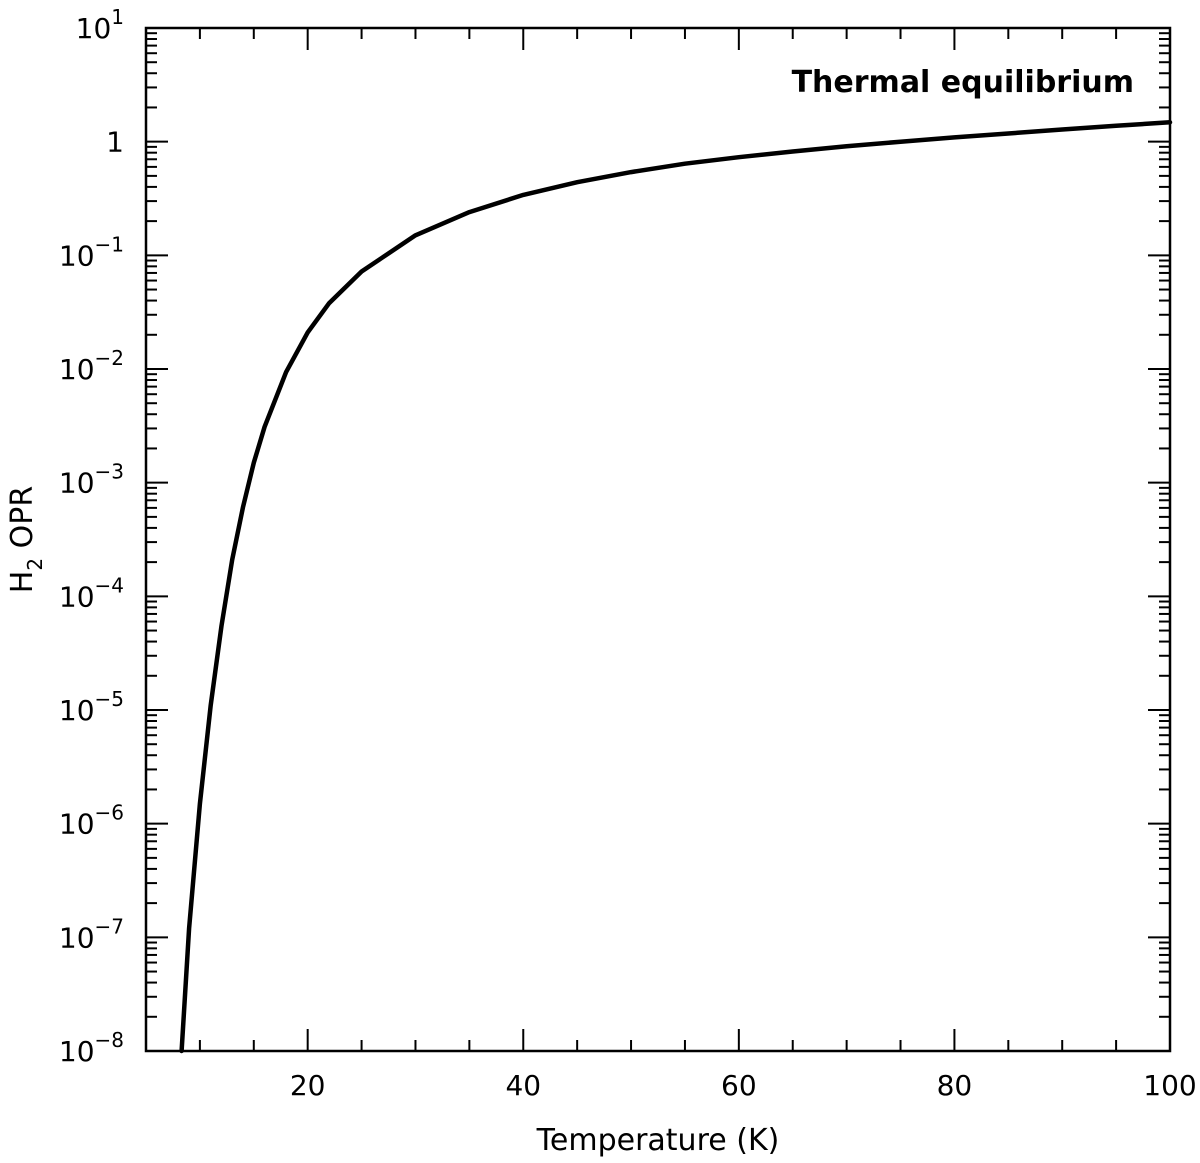 The width and height of the screenshot is (1200, 1163). I want to click on y-tick-exponent: 1, so click(117, 17).